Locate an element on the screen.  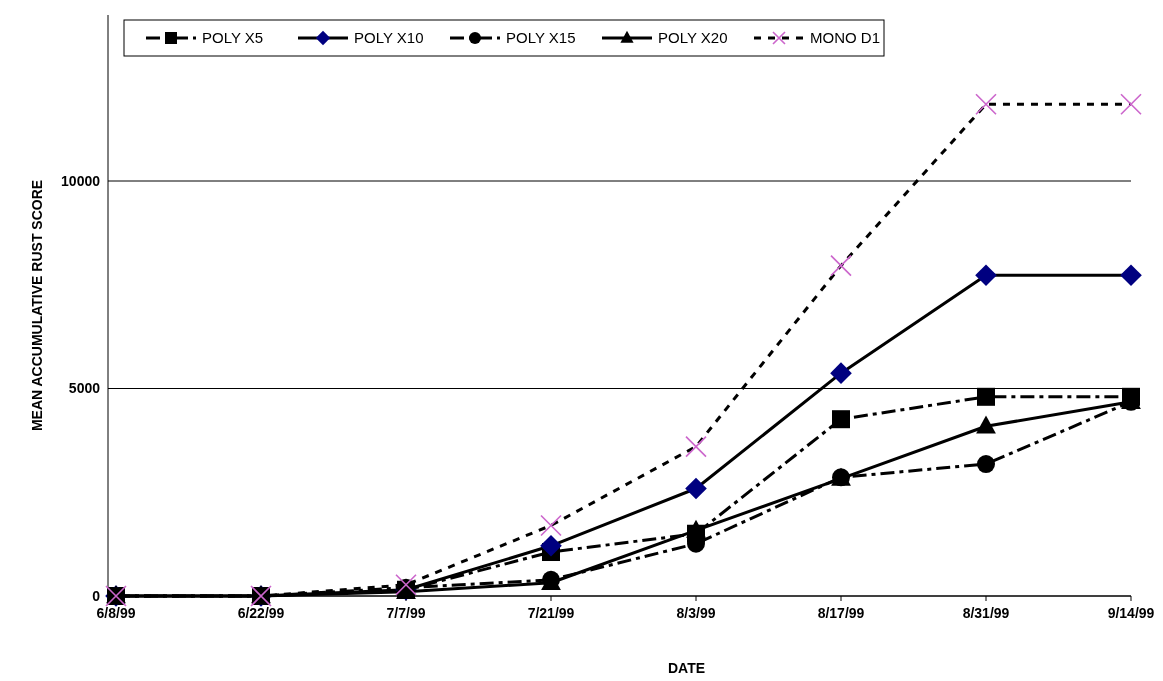
x-tick-label: 8/31/99 is located at coordinates (986, 613).